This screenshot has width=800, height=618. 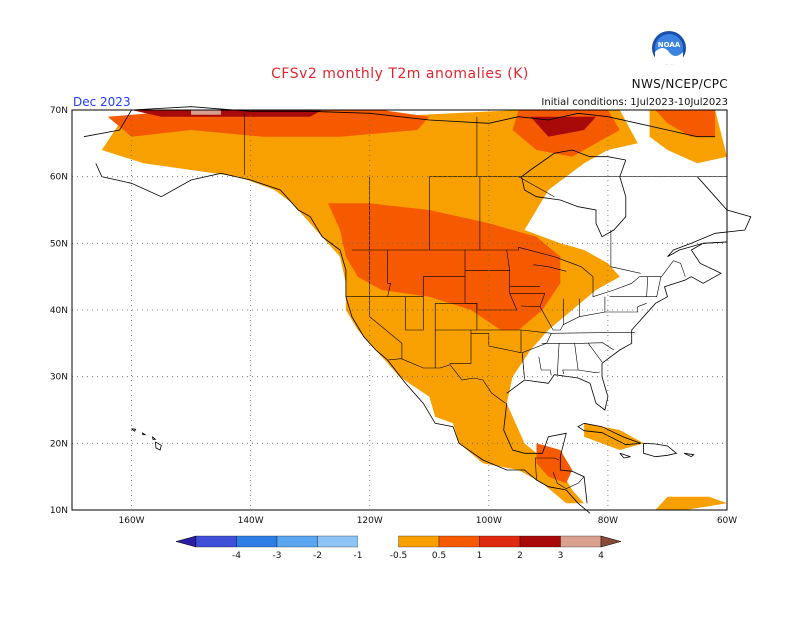 I want to click on colorbar: -4 -3 -2 -1 -0.5 0.5 1 2 3 4, so click(x=398, y=548).